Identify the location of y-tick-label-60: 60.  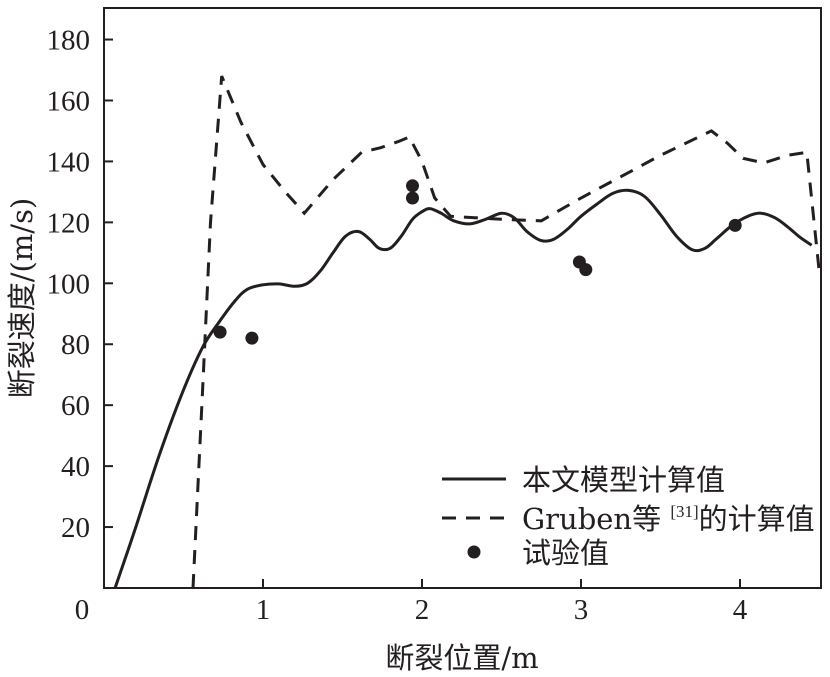
(75, 406).